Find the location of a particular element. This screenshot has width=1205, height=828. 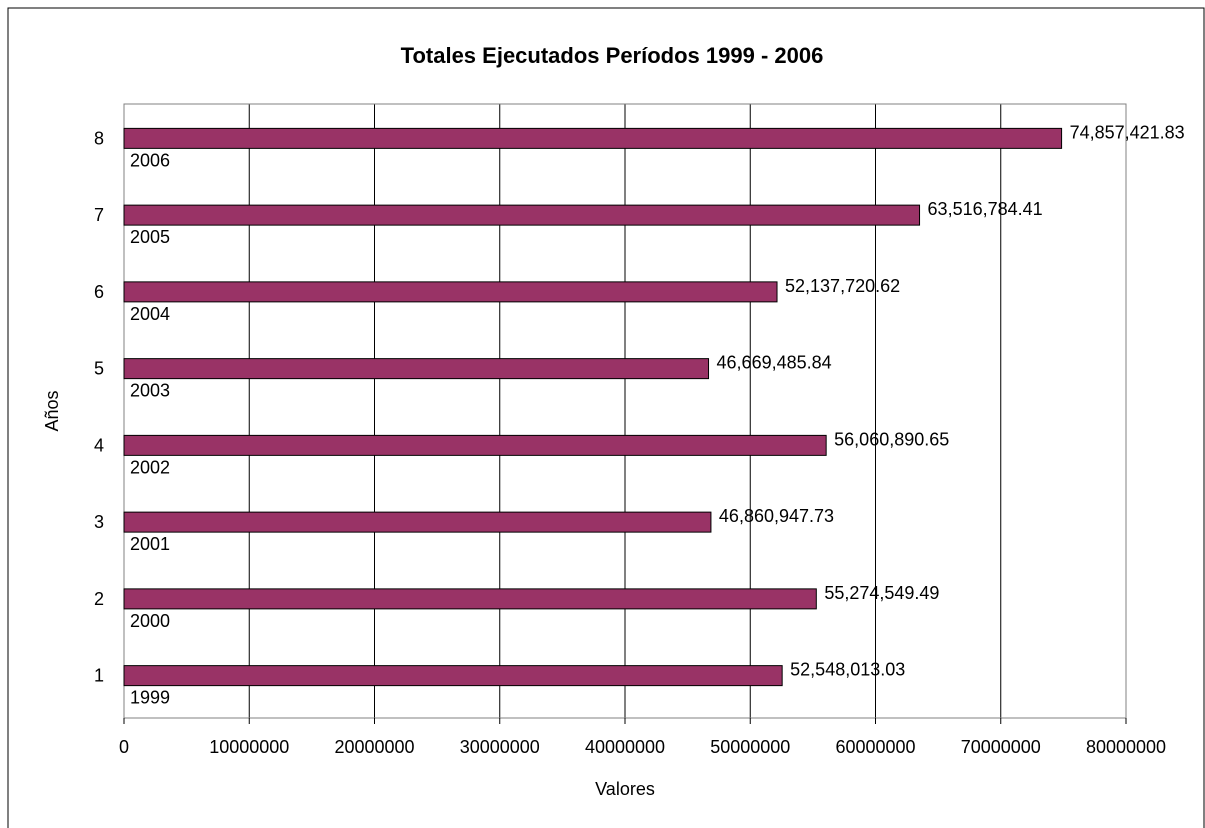

x-tick-label: 20000000 is located at coordinates (374, 747).